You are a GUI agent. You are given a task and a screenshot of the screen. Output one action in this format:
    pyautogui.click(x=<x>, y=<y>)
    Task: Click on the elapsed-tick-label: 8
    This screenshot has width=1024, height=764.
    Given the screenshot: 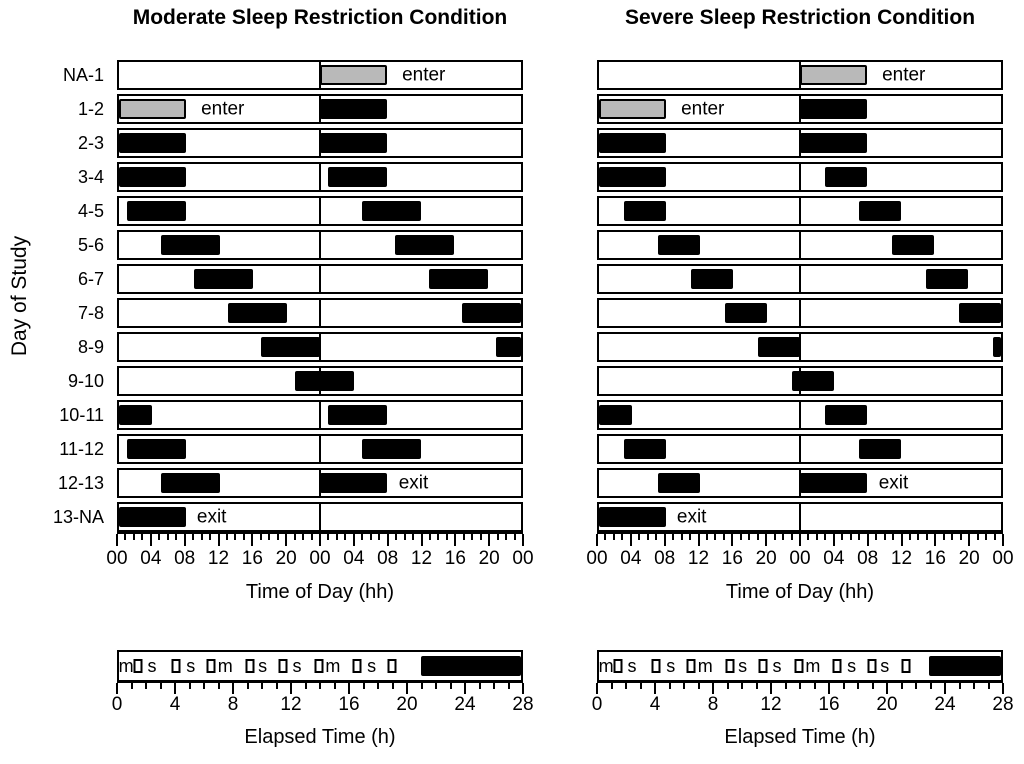 What is the action you would take?
    pyautogui.click(x=713, y=704)
    